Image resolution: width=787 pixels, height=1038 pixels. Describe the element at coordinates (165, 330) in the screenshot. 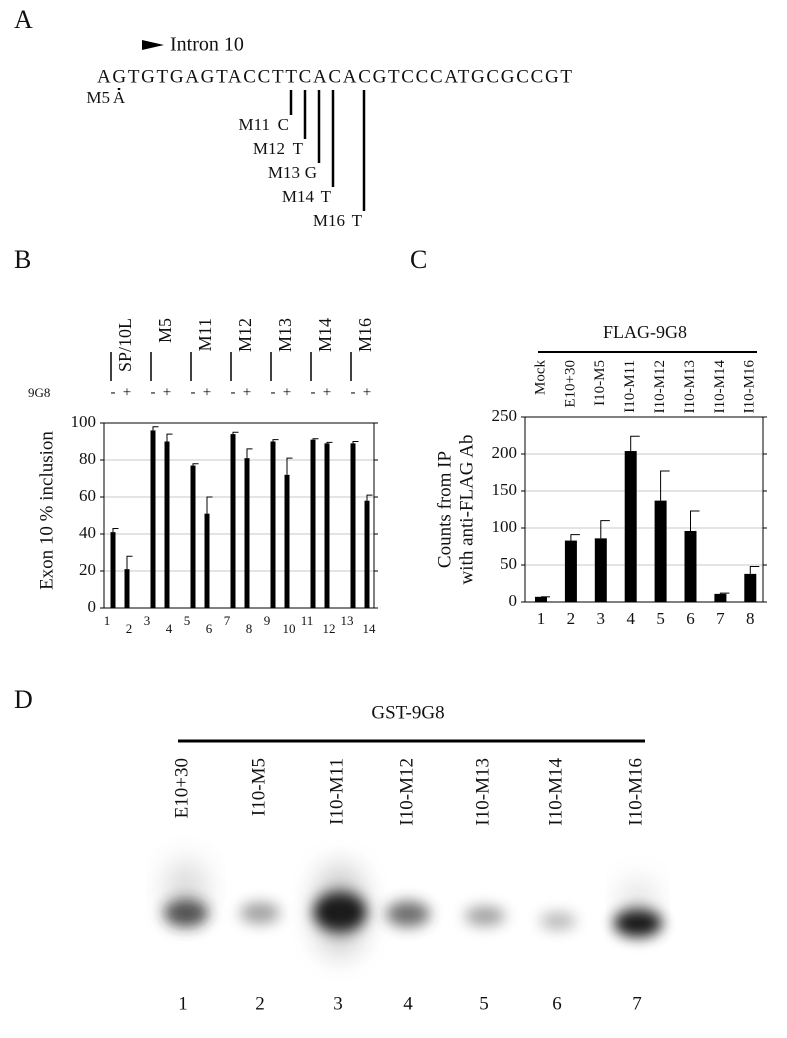

I see `group-label: M5` at that location.